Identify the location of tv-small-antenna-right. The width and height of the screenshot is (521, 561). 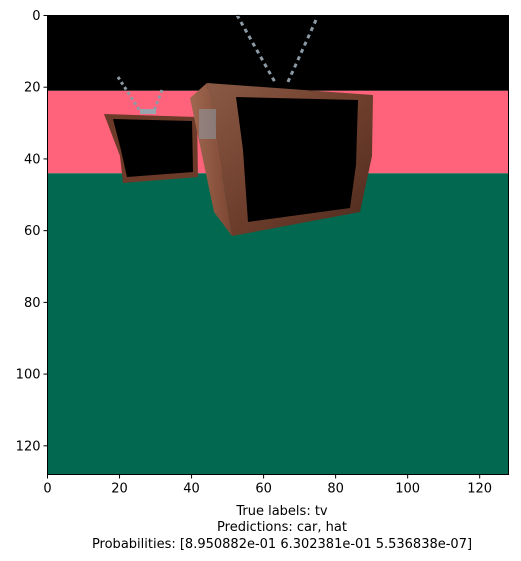
(158, 100).